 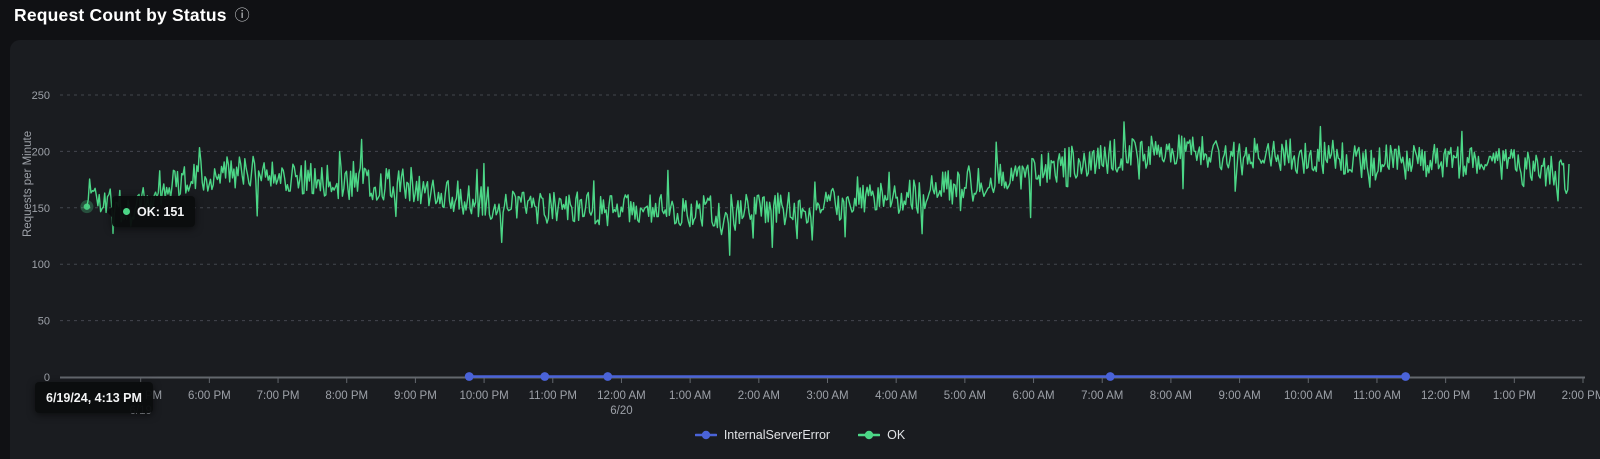 What do you see at coordinates (1033, 396) in the screenshot?
I see `x-tick-label: 6:00 AM` at bounding box center [1033, 396].